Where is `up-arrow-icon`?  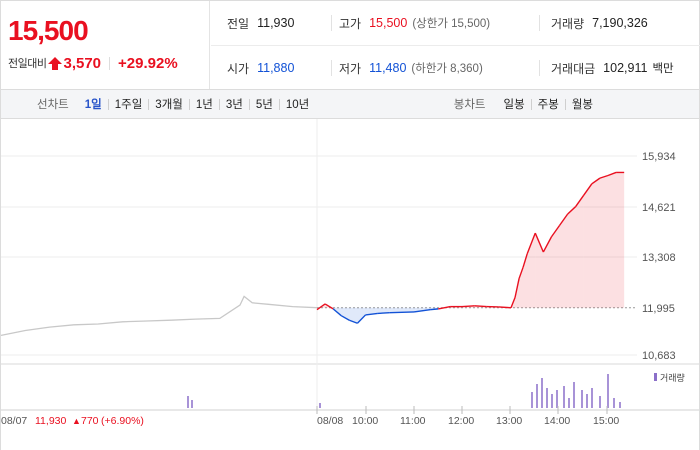 up-arrow-icon is located at coordinates (55, 63).